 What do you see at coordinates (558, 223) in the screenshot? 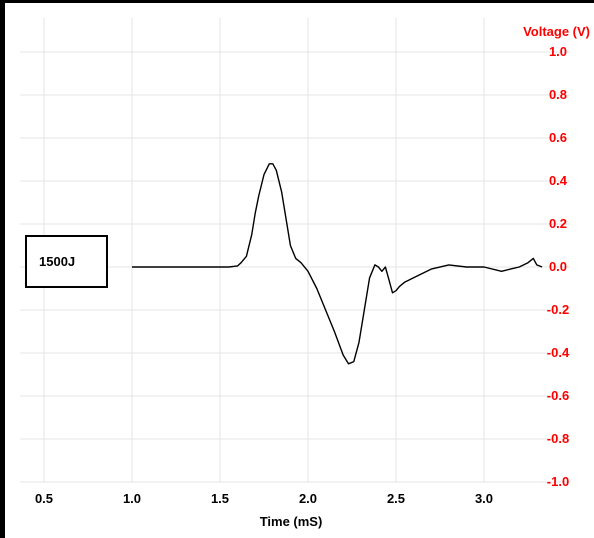
I see `y-tick-label: 0.2` at bounding box center [558, 223].